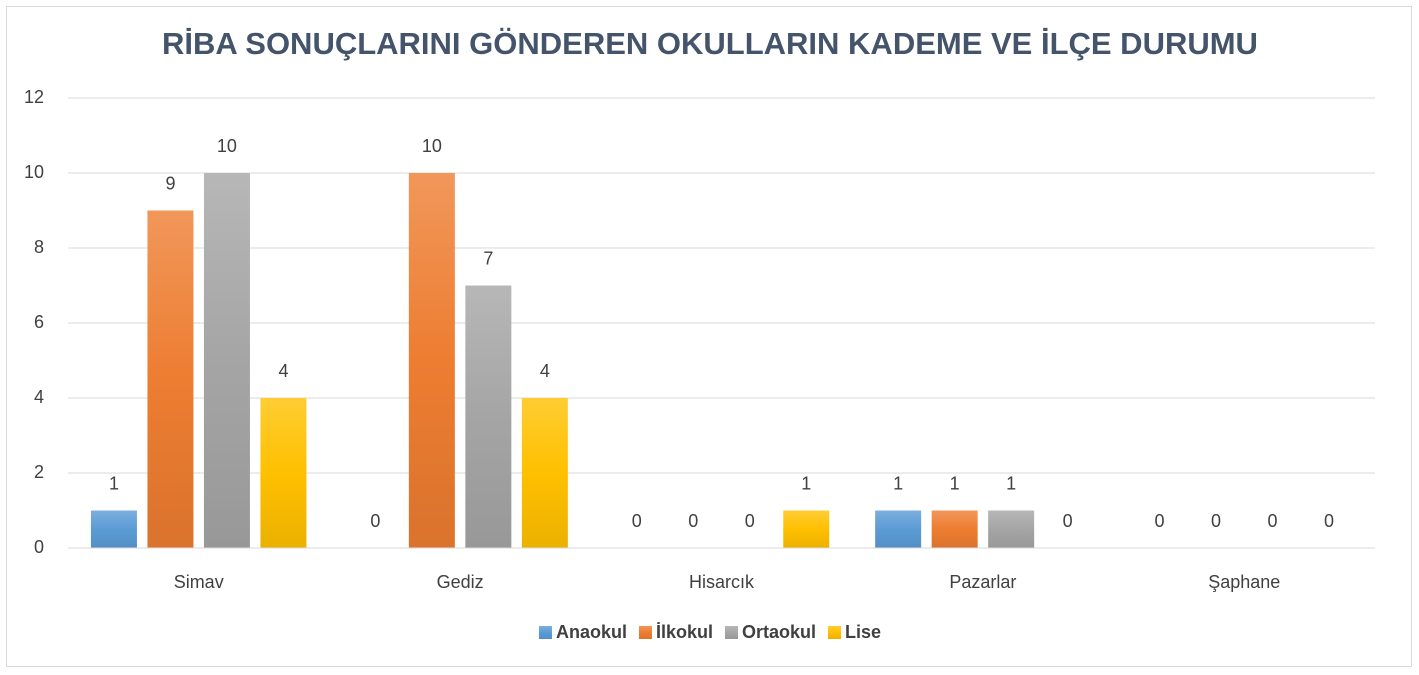 The image size is (1419, 675). What do you see at coordinates (39, 322) in the screenshot?
I see `y-tick-label: 6` at bounding box center [39, 322].